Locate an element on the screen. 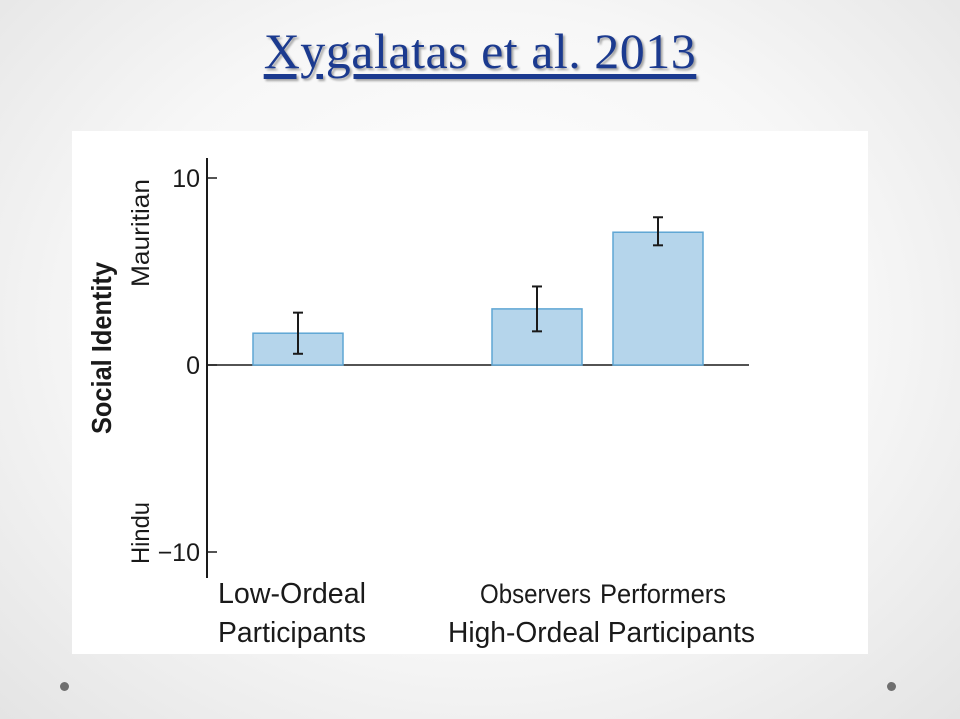  left-bullet-dot is located at coordinates (64, 686).